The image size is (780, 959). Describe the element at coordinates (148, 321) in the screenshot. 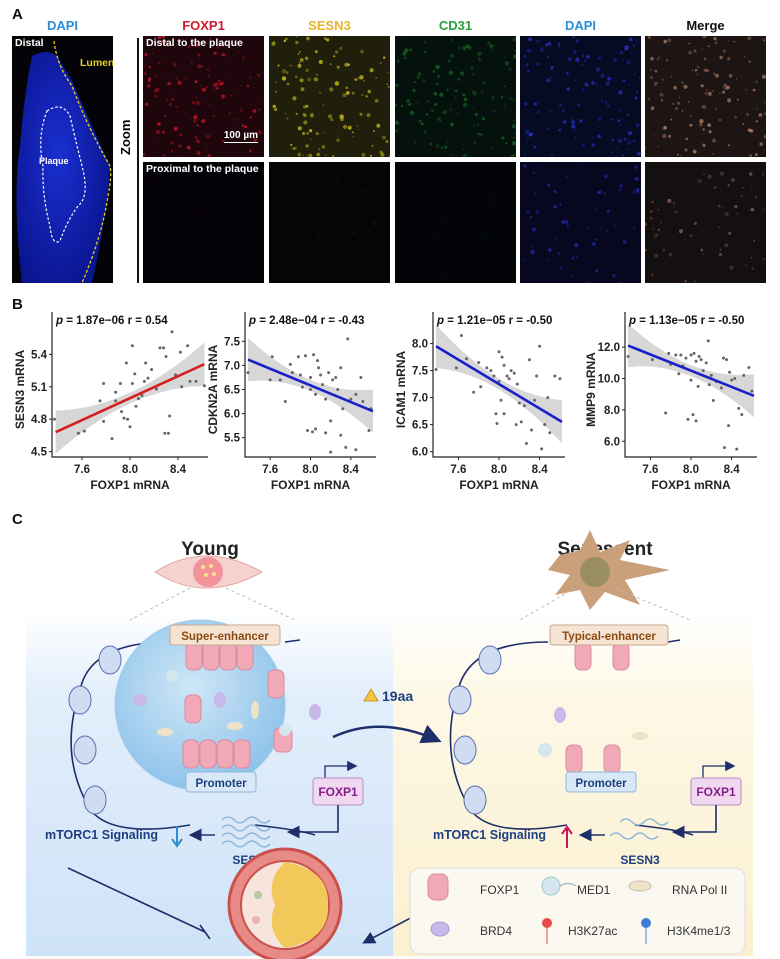

I see `r-value: r = 0.54` at that location.